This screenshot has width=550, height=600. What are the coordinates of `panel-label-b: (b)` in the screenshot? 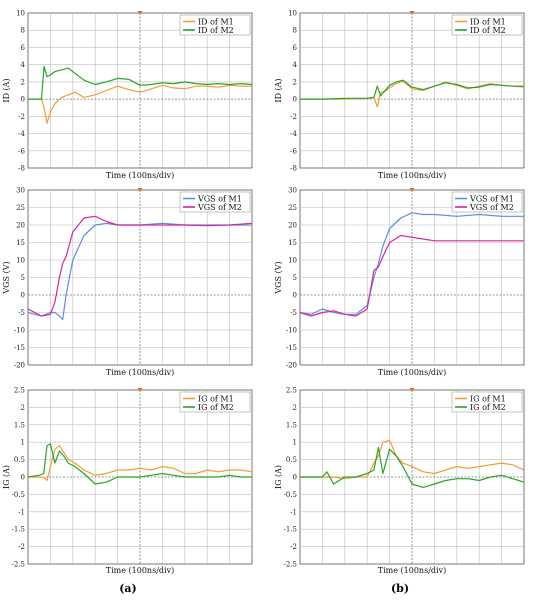 It's located at (400, 588).